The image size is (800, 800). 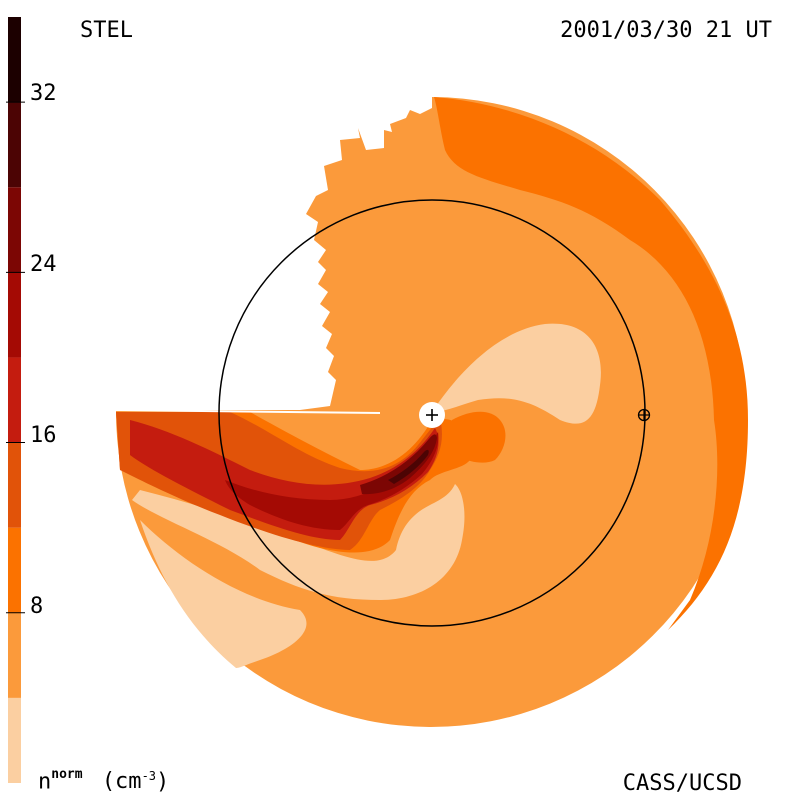 I want to click on sun-plus-icon, so click(x=432, y=415).